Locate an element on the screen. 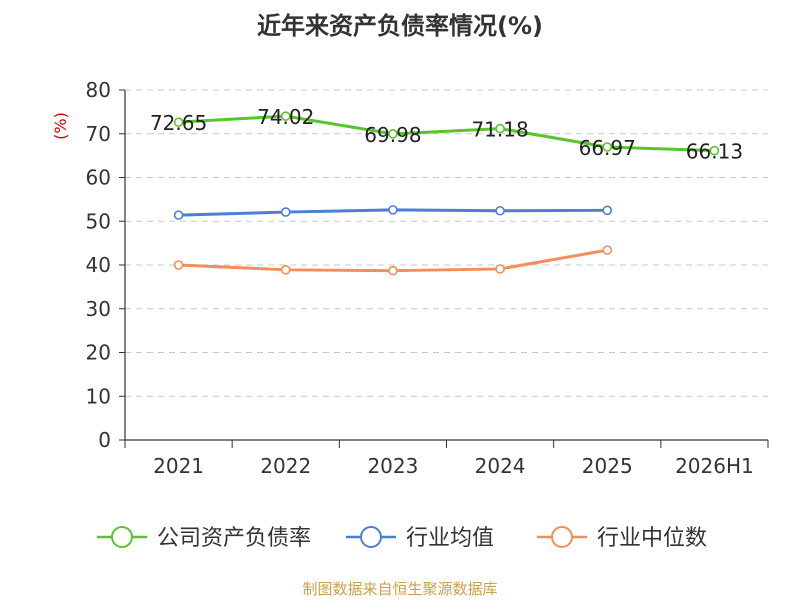 This screenshot has height=600, width=800. point-0-2024 is located at coordinates (500, 128).